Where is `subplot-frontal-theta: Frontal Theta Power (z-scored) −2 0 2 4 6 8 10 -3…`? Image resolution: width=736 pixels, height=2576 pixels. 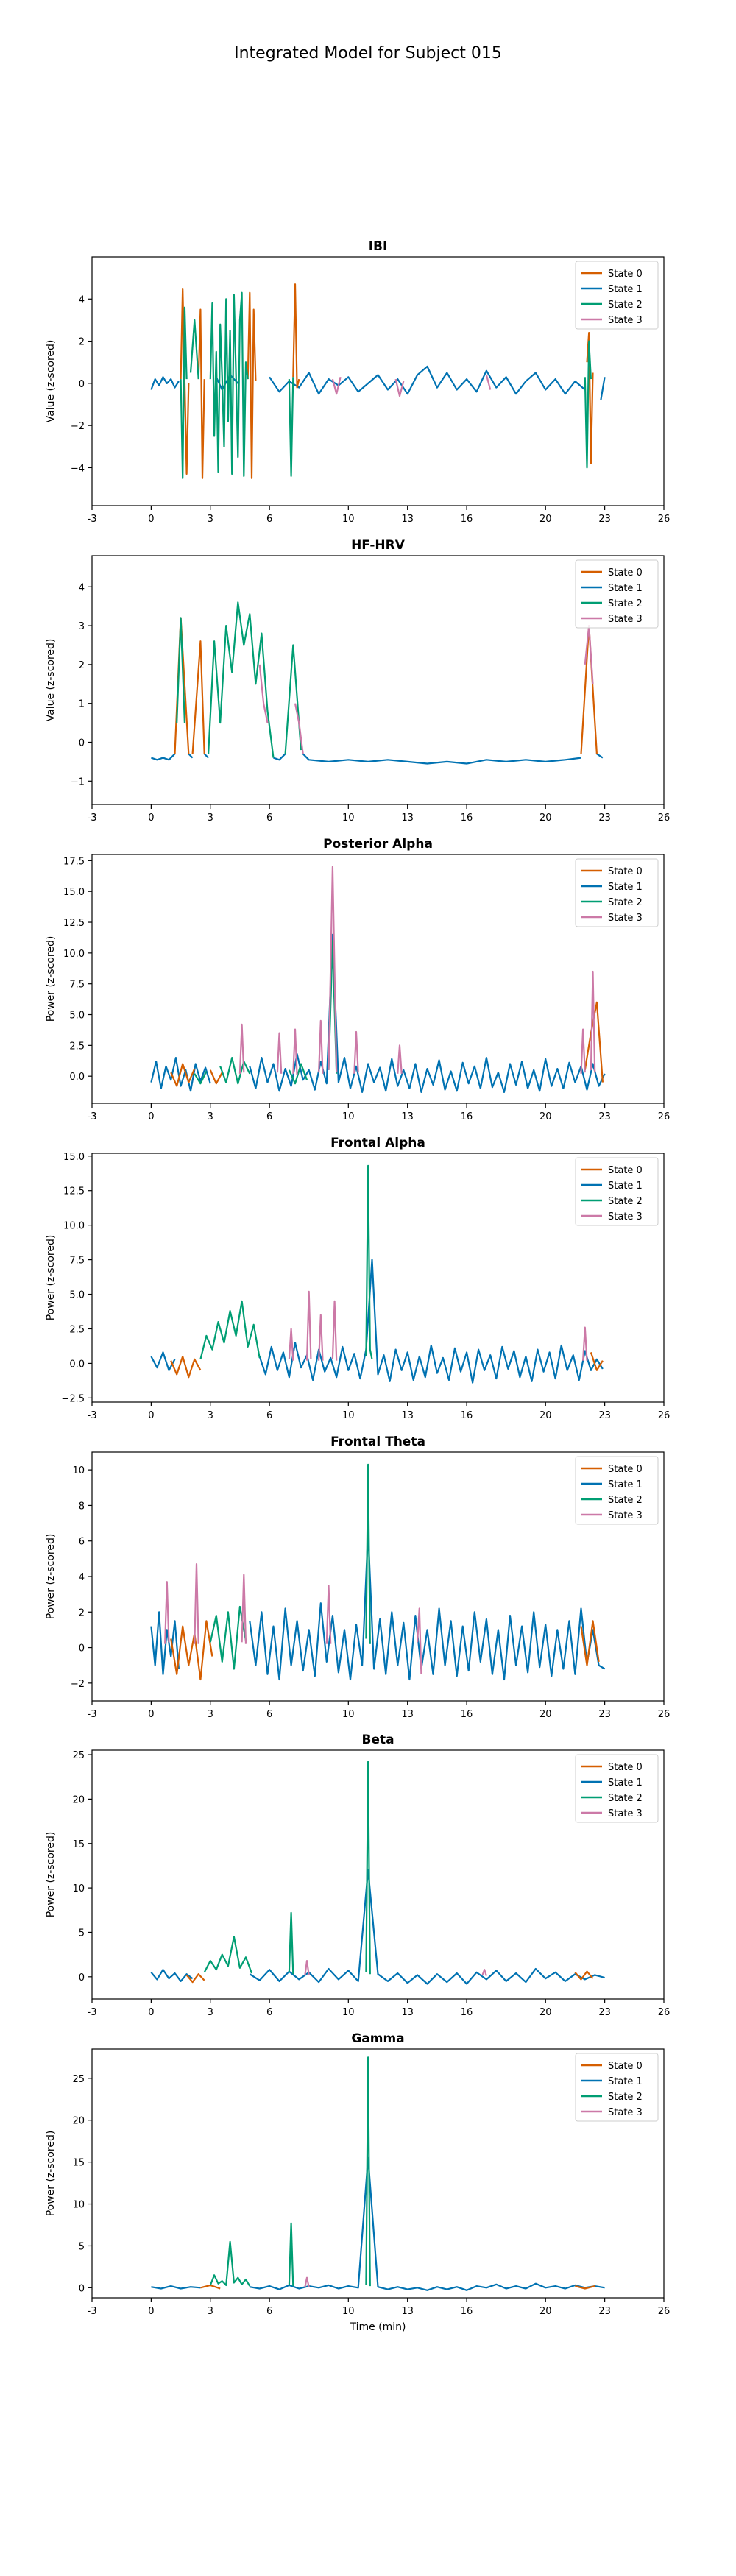 subplot-frontal-theta: Frontal Theta Power (z-scored) −2 0 2 4 6 8 10 -3… is located at coordinates (357, 1577).